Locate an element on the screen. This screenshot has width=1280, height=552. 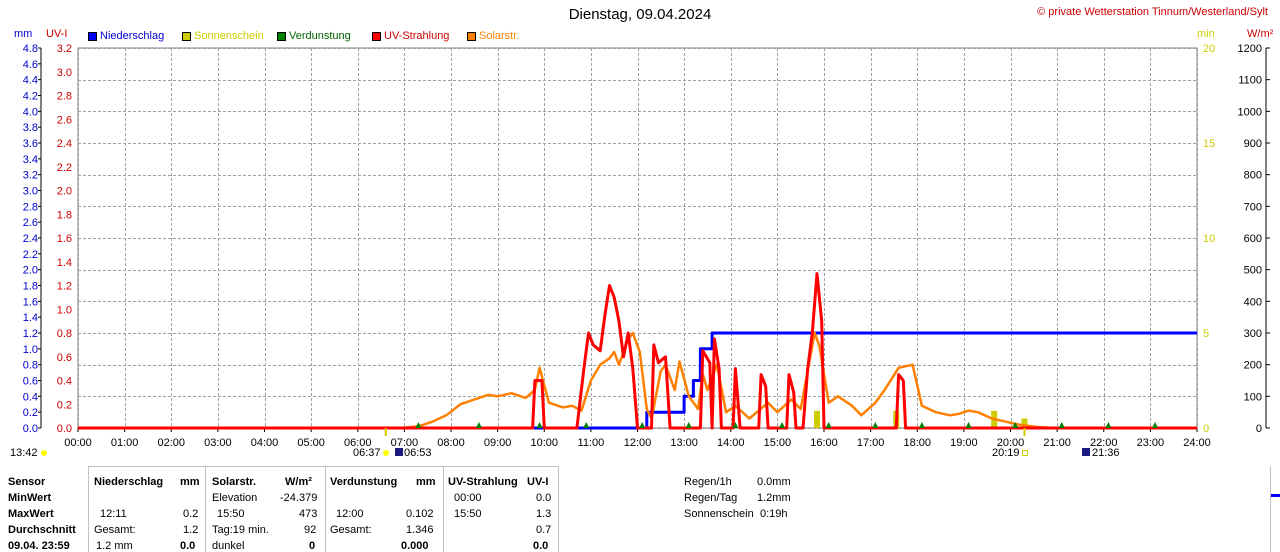
unit-wm2-label: W/m² is located at coordinates (1260, 34).